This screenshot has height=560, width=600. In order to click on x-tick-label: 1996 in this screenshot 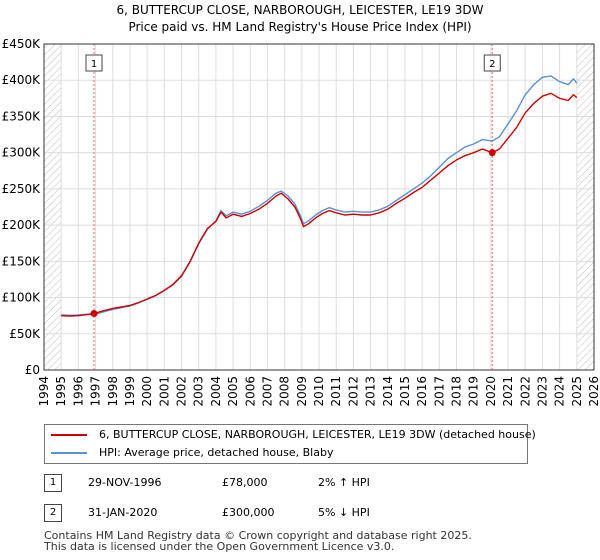, I will do `click(78, 391)`.